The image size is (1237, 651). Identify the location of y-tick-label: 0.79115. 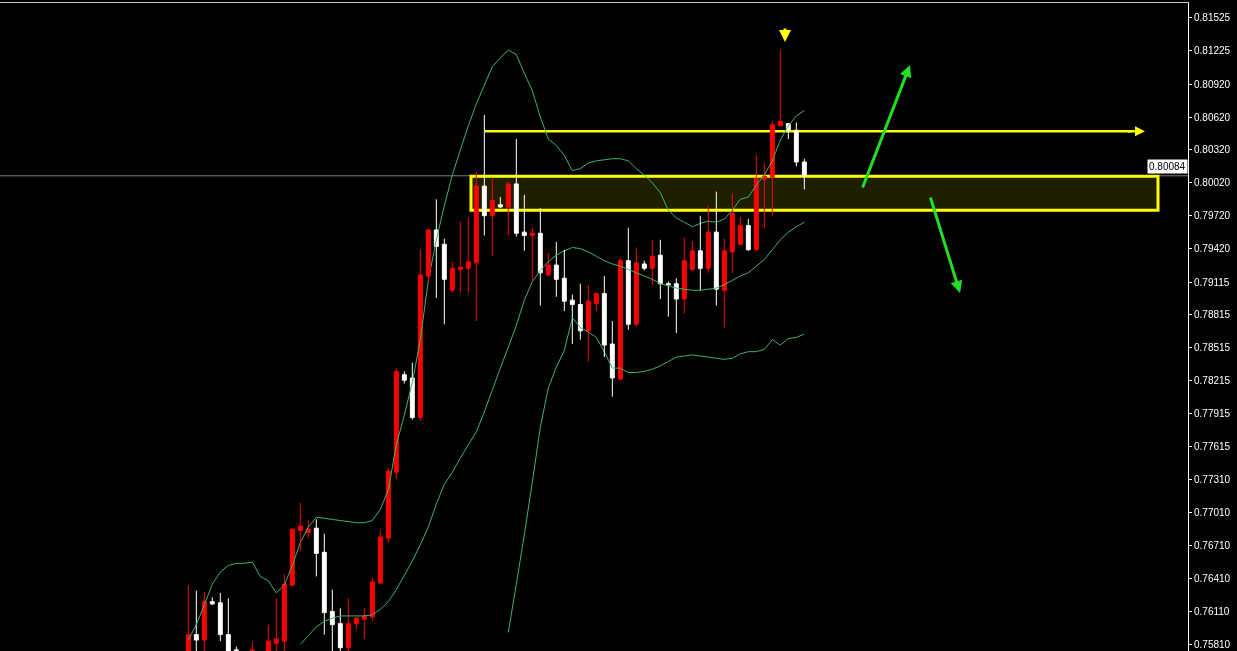
(1212, 282).